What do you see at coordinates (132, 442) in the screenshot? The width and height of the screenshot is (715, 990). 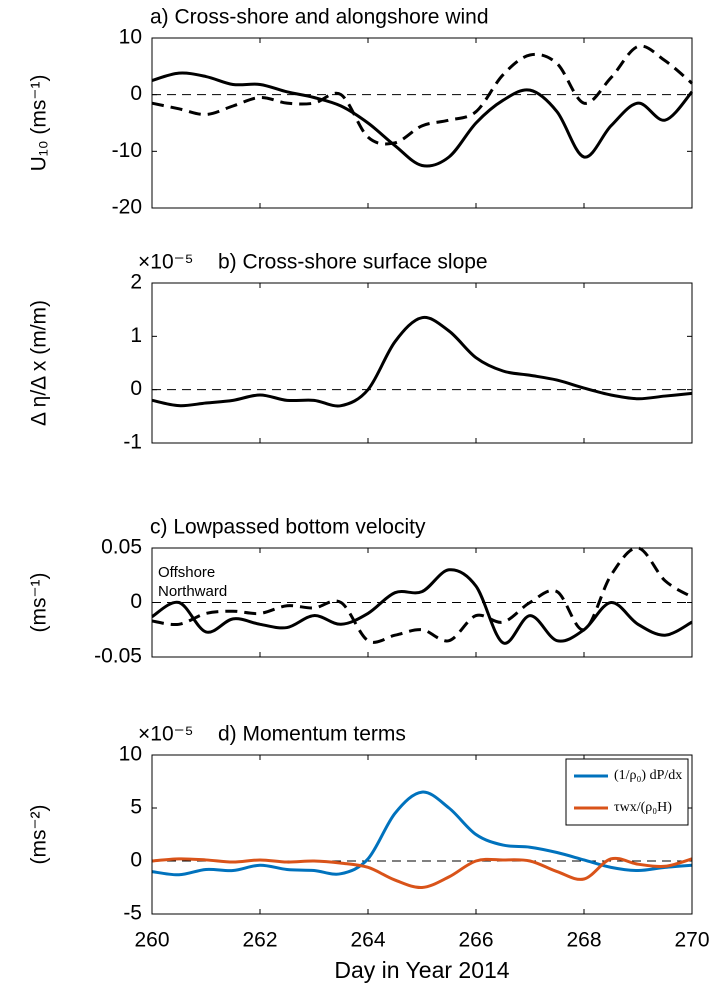 I see `y-tick-label: -1` at bounding box center [132, 442].